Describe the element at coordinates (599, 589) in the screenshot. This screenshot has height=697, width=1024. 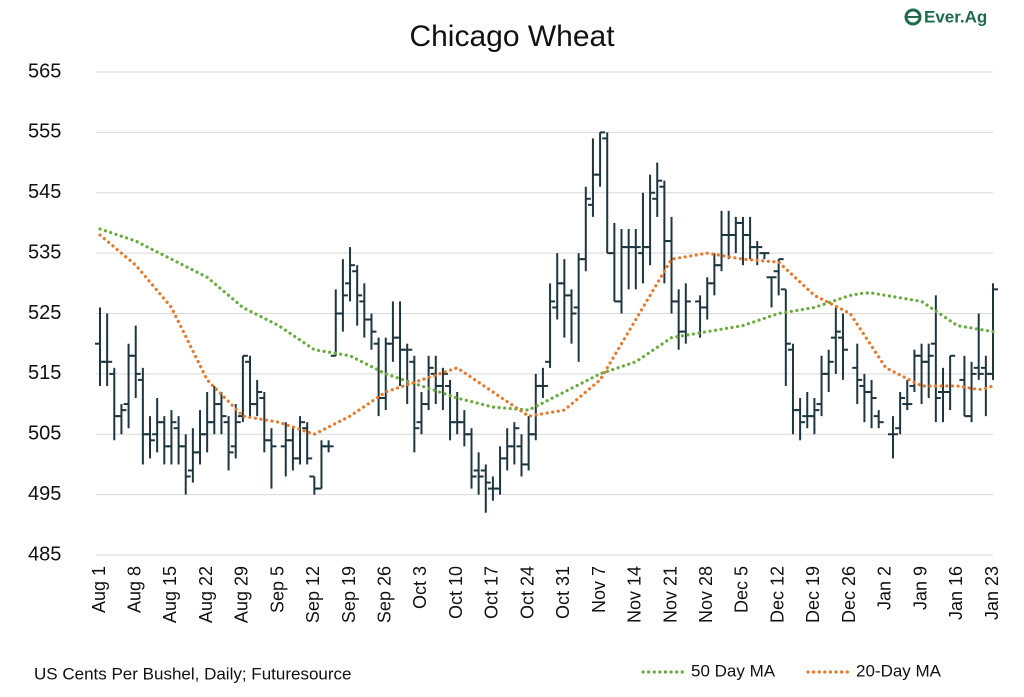
I see `x-tick-label: Nov 7` at that location.